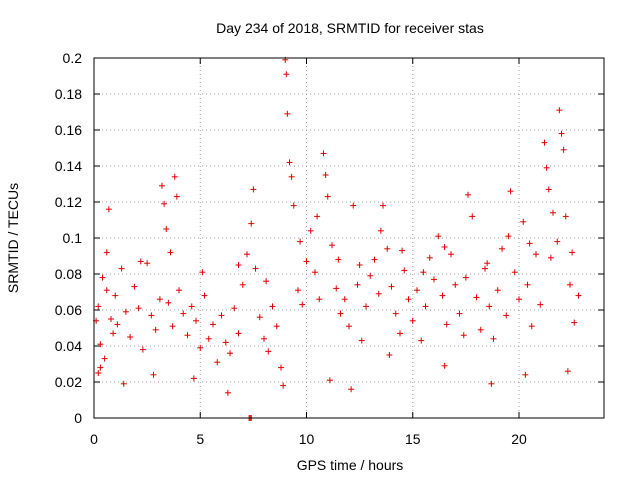  Describe the element at coordinates (68, 202) in the screenshot. I see `y-tick-label: 0.12` at that location.